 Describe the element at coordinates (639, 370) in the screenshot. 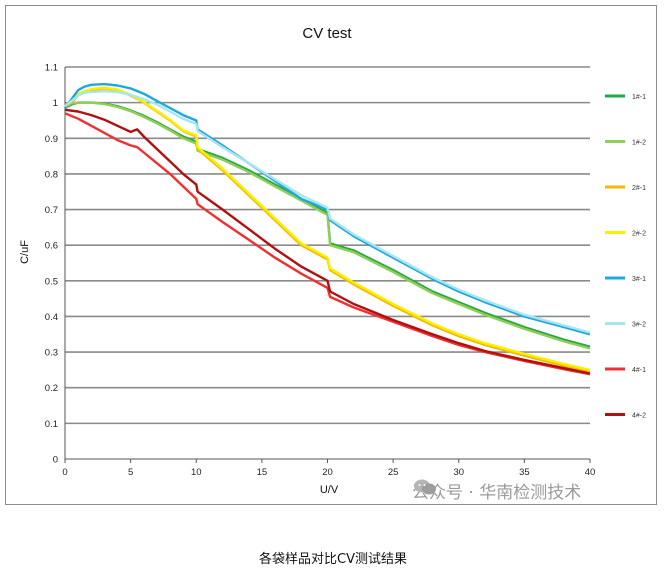

I see `legend-label-4#-1: 4#-1` at that location.